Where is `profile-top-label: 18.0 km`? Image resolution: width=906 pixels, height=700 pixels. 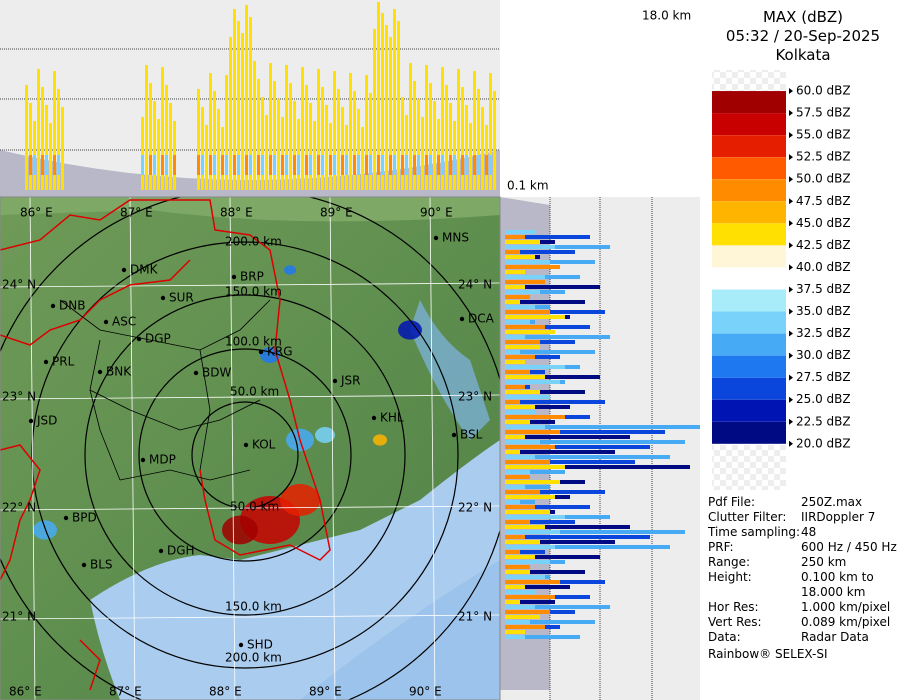
profile-top-label: 18.0 km is located at coordinates (666, 16).